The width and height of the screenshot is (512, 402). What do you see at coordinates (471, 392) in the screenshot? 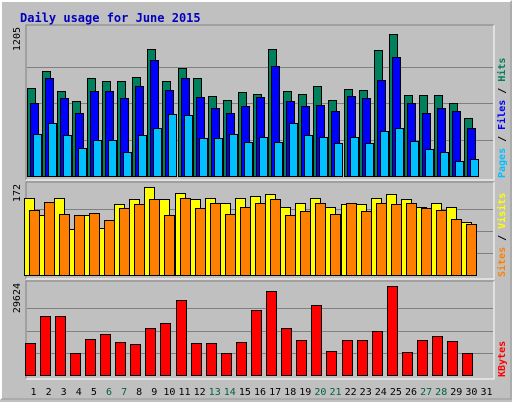
I see `x-tick-label-30: 30` at bounding box center [471, 392].